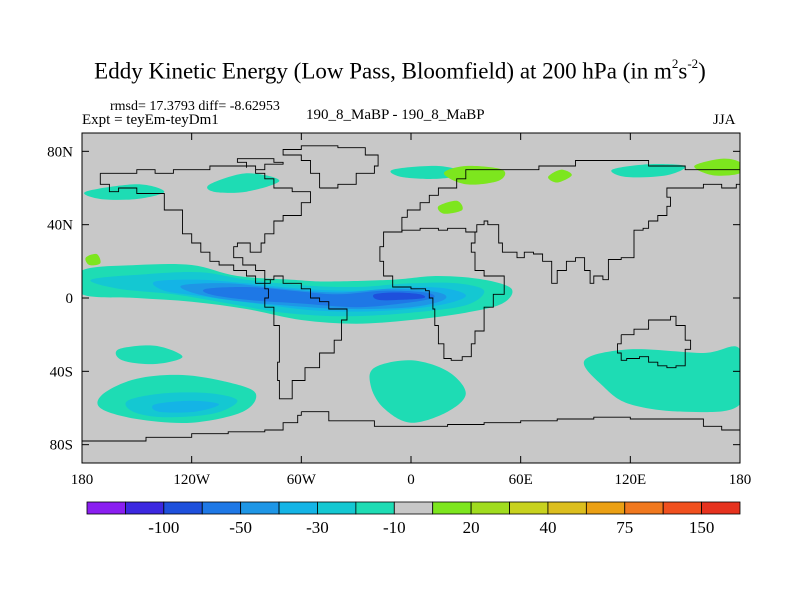 Image resolution: width=800 pixels, height=600 pixels. Describe the element at coordinates (521, 480) in the screenshot. I see `x-tick-label: 60E` at that location.